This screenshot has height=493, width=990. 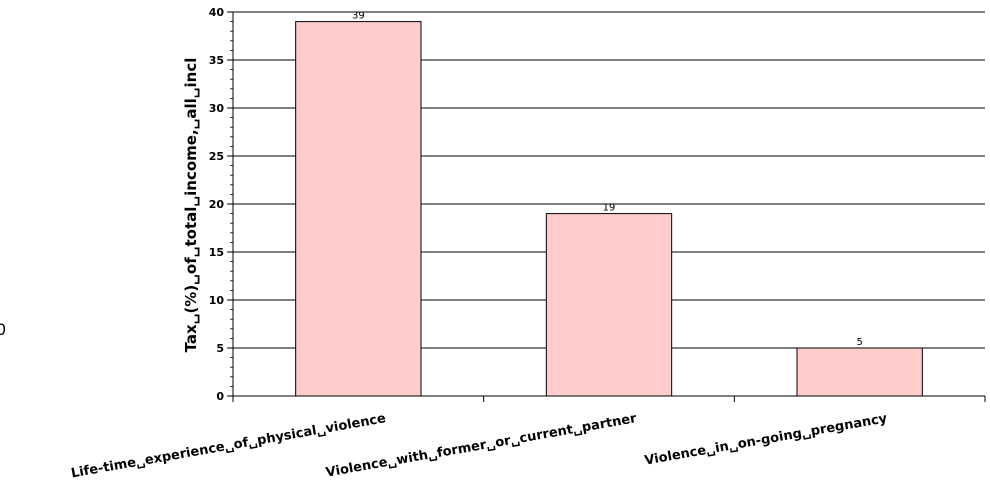 What do you see at coordinates (220, 396) in the screenshot?
I see `y-tick-label: 0` at bounding box center [220, 396].